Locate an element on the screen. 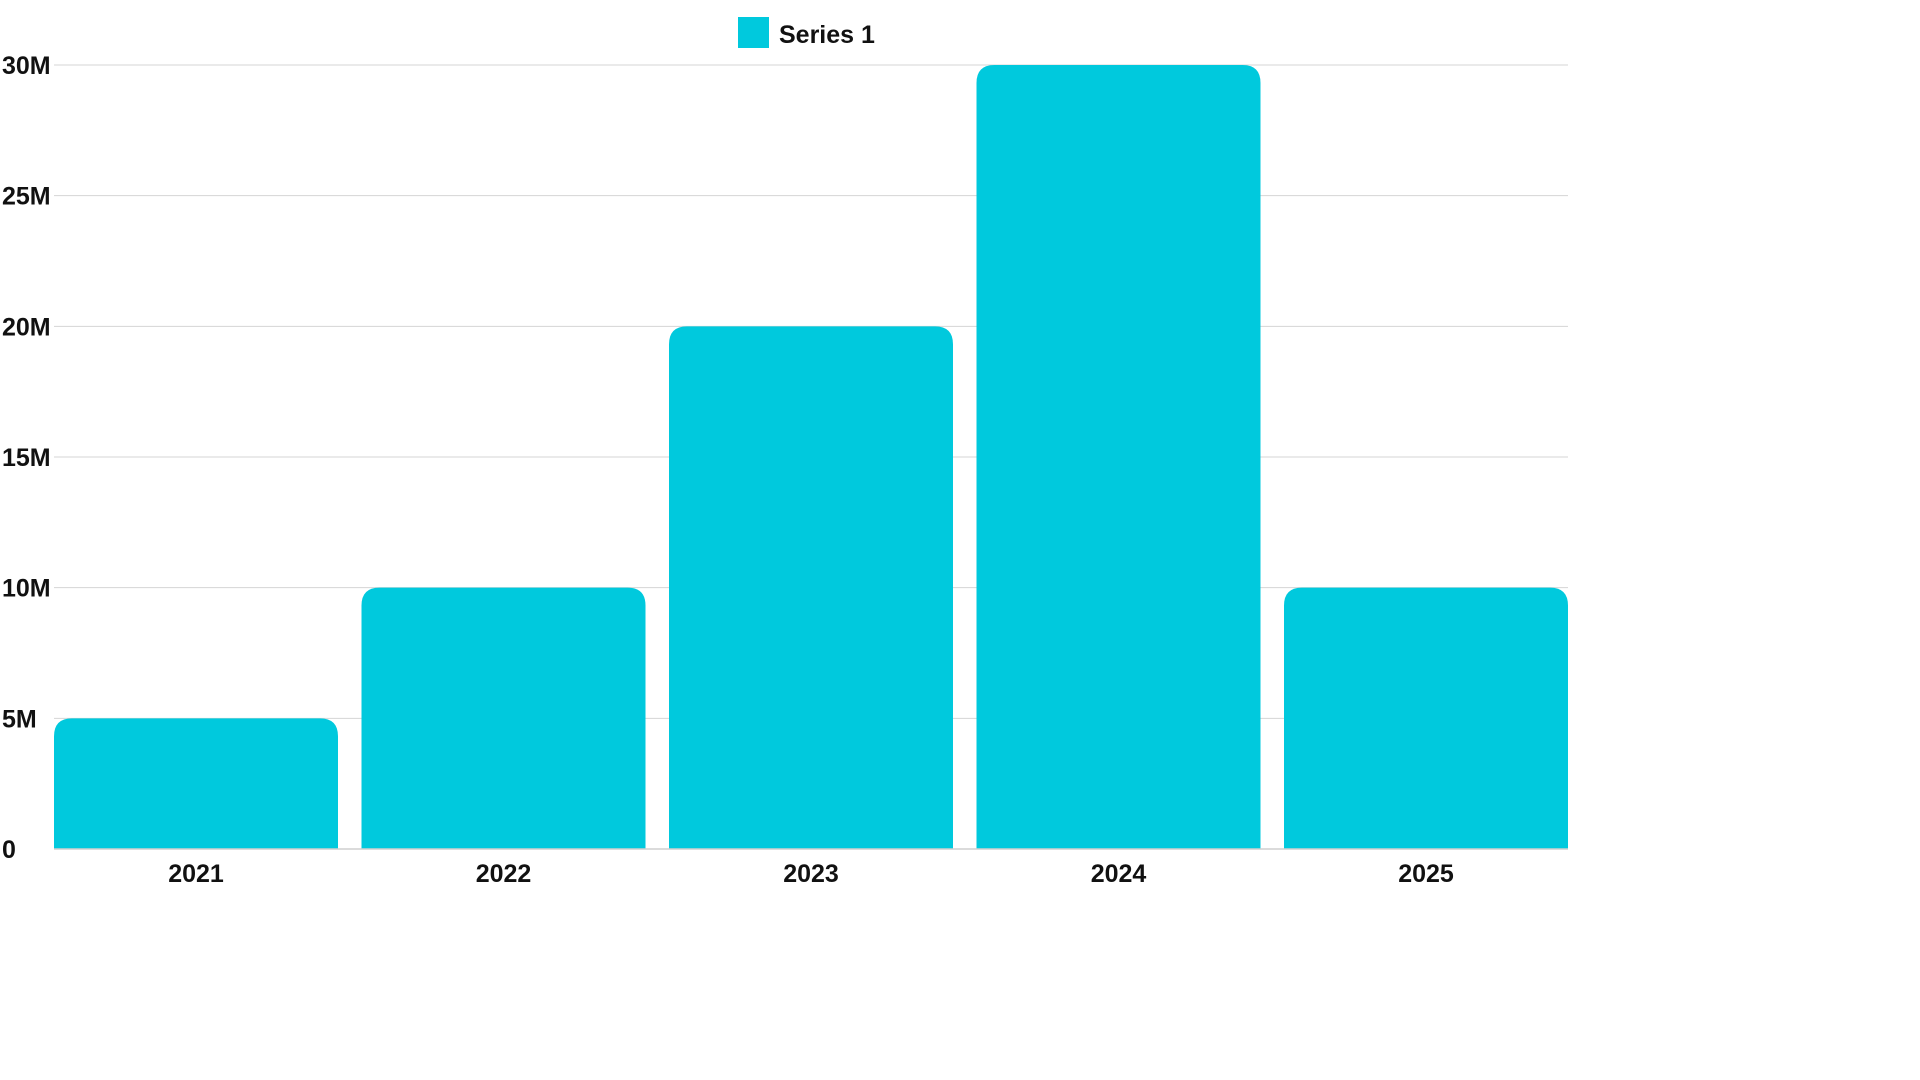  y-axis: 0 5M 10M 15M 20M 25M 30M is located at coordinates (26, 458).